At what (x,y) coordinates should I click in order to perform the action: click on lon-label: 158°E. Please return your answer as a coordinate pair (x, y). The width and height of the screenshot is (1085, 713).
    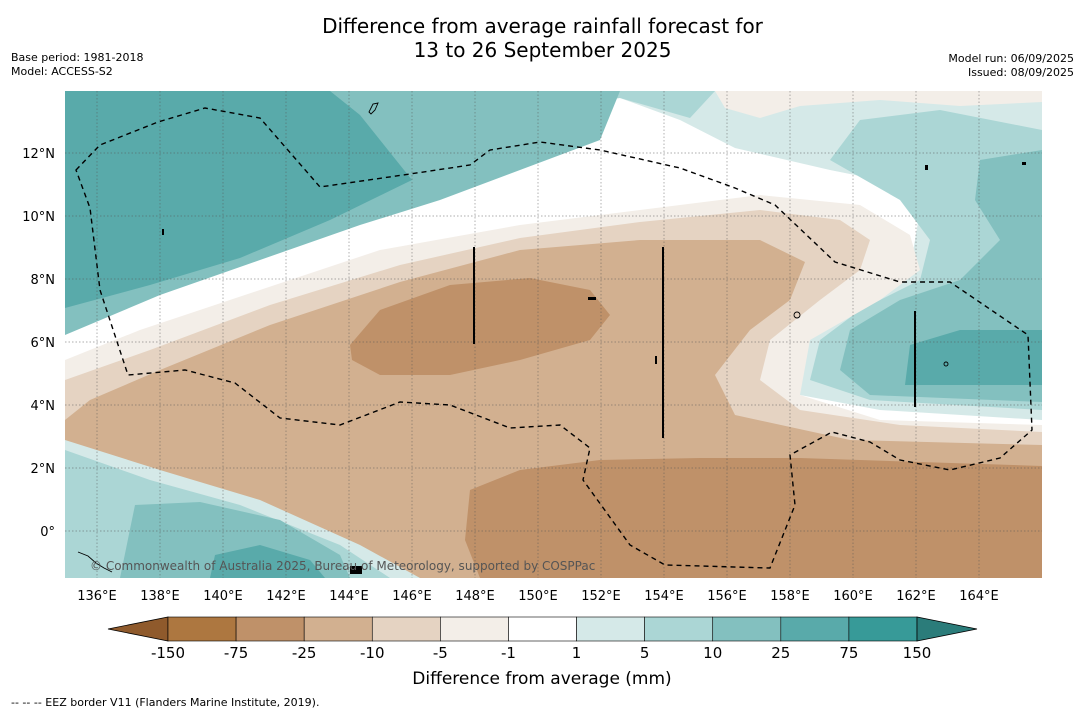
    Looking at the image, I should click on (790, 596).